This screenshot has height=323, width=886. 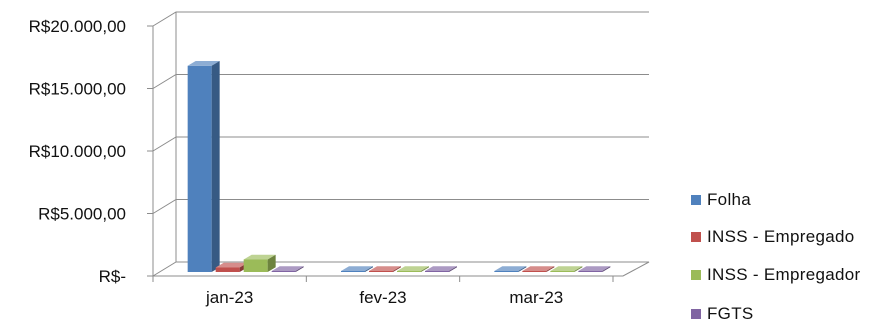 What do you see at coordinates (730, 313) in the screenshot?
I see `legend-label: FGTS` at bounding box center [730, 313].